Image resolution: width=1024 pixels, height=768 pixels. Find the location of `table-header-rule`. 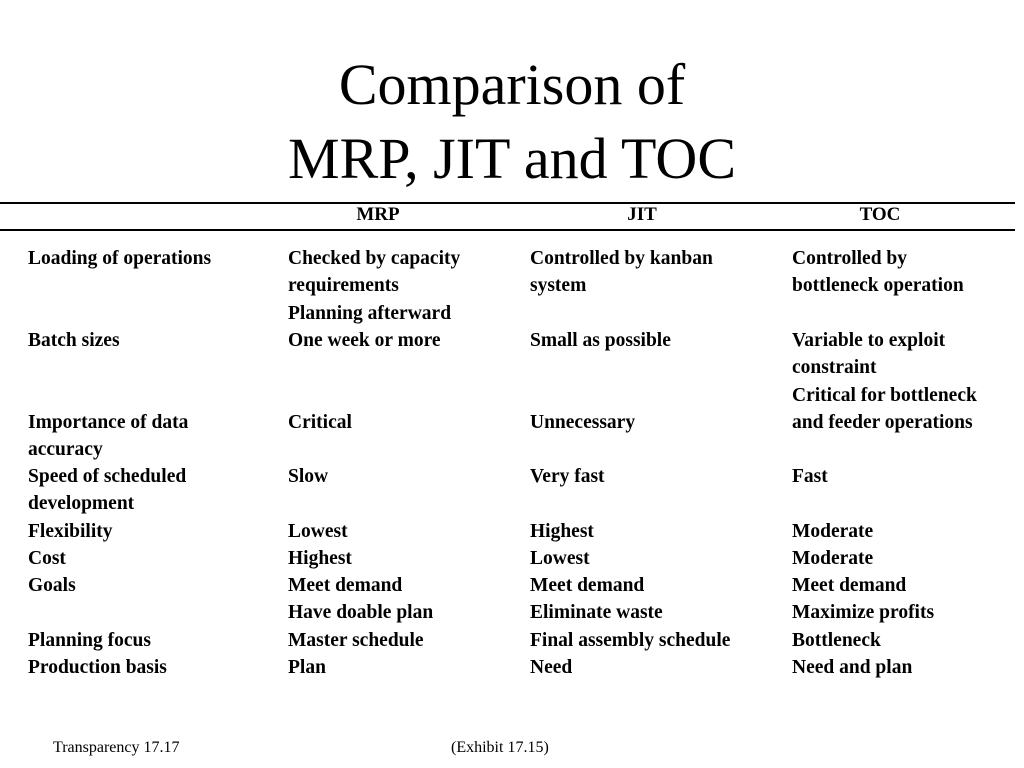

table-header-rule is located at coordinates (507, 230).